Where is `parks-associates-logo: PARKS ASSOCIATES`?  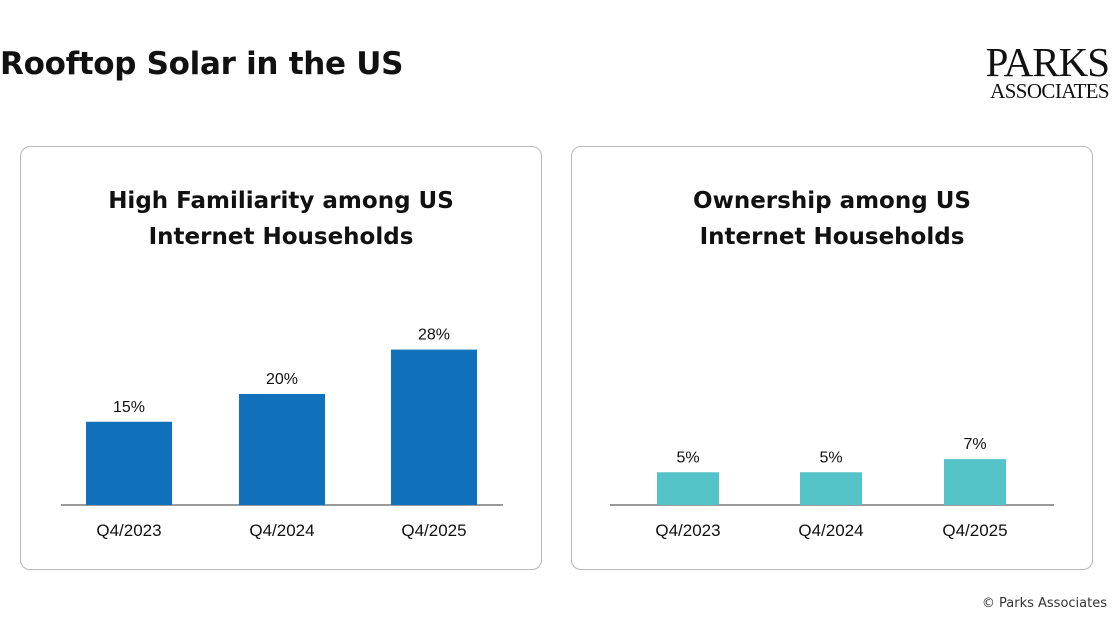
parks-associates-logo: PARKS ASSOCIATES is located at coordinates (1047, 71).